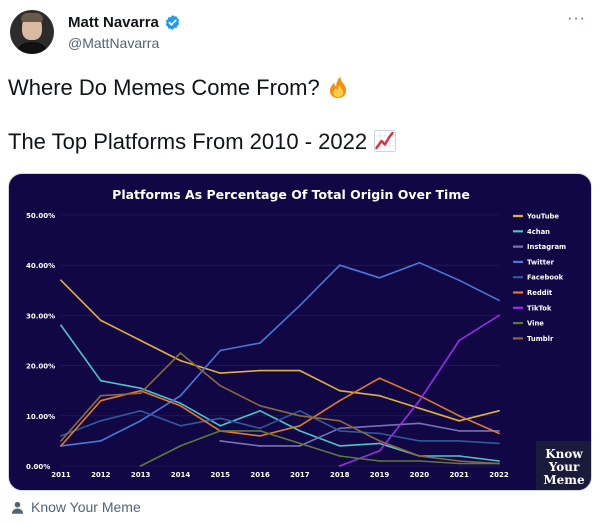 Image resolution: width=600 pixels, height=524 pixels. I want to click on tweet-line-2: The Top Platforms From 2010 - 2022, so click(300, 142).